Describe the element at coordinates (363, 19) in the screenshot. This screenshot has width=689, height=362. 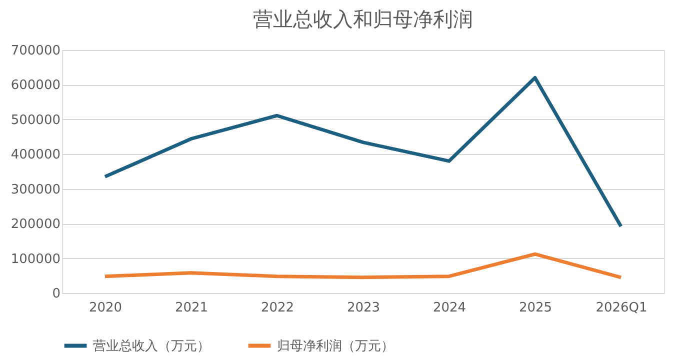
I see `chart-title: 营业总收入和归母净利润` at that location.